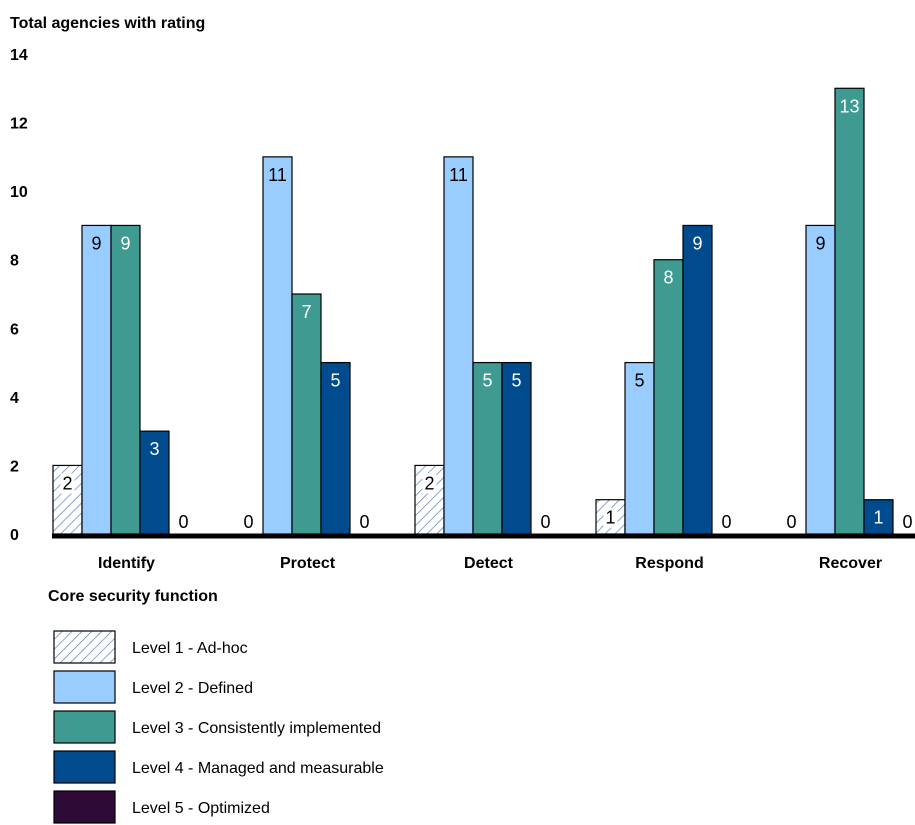 The image size is (915, 825). What do you see at coordinates (308, 563) in the screenshot?
I see `category-label: Protect` at bounding box center [308, 563].